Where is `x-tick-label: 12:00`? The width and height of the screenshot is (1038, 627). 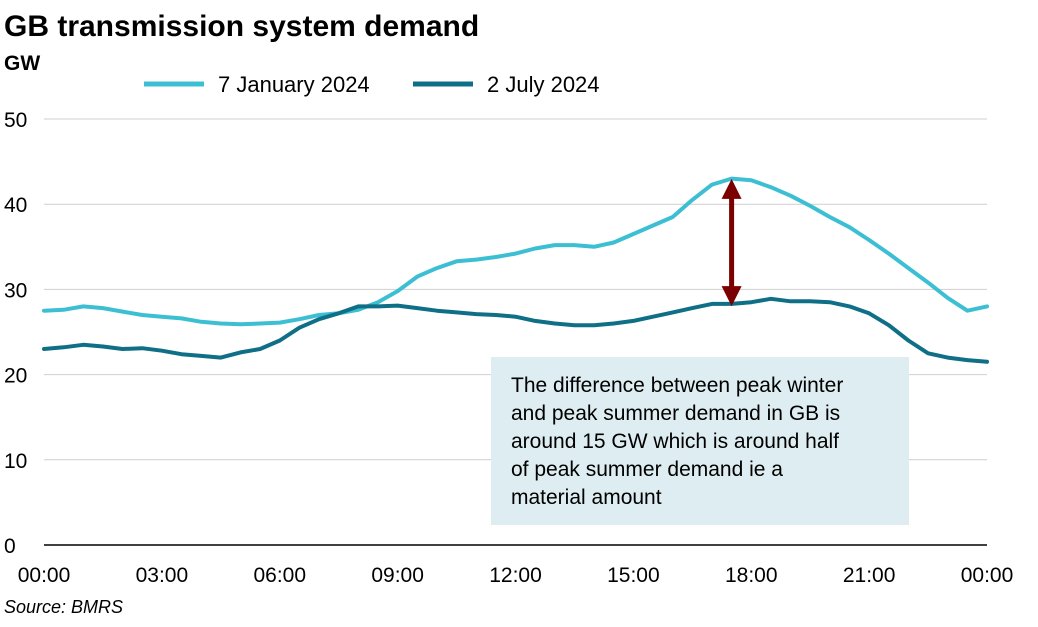
x-tick-label: 12:00 is located at coordinates (515, 575).